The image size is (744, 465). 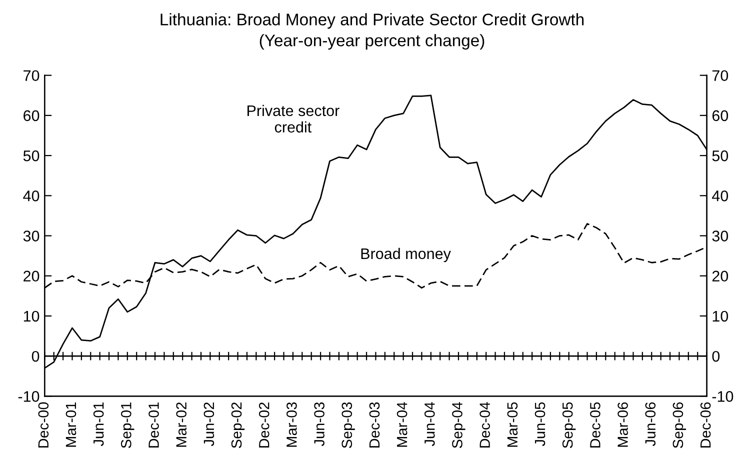 I want to click on x-tick-label: Dec-02, so click(x=264, y=425).